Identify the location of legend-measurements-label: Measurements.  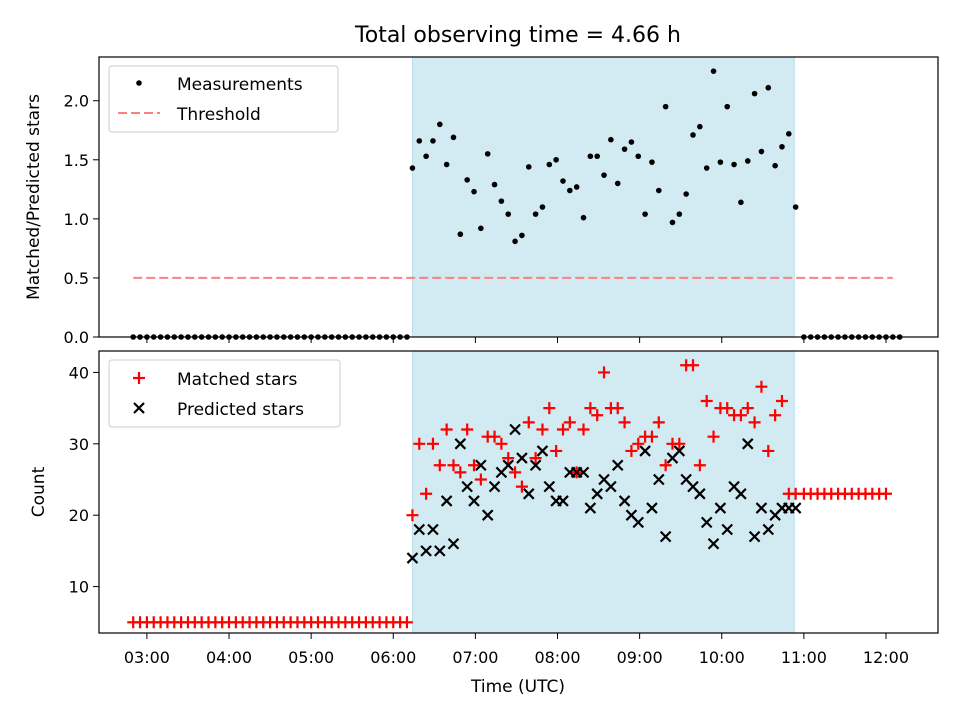
(240, 85).